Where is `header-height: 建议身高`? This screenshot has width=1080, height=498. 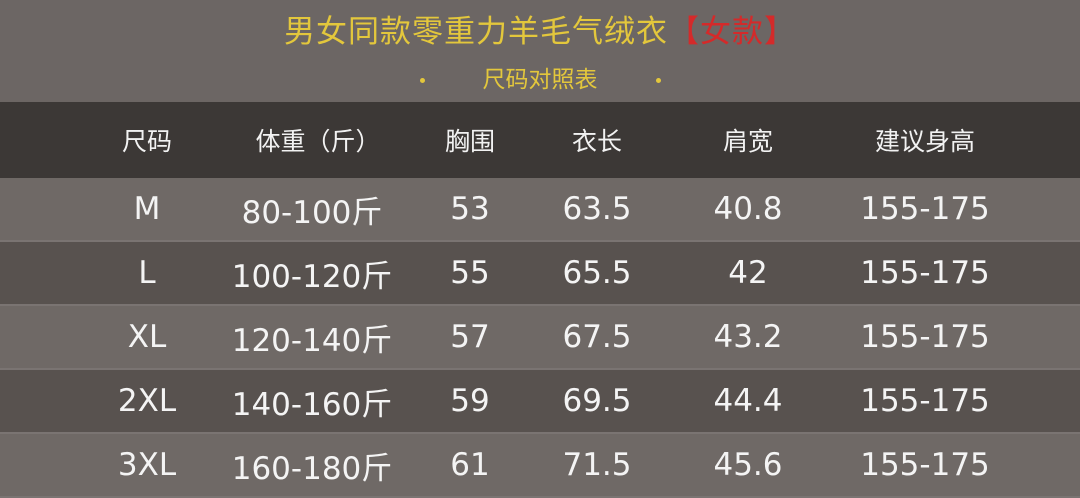 header-height: 建议身高 is located at coordinates (925, 141).